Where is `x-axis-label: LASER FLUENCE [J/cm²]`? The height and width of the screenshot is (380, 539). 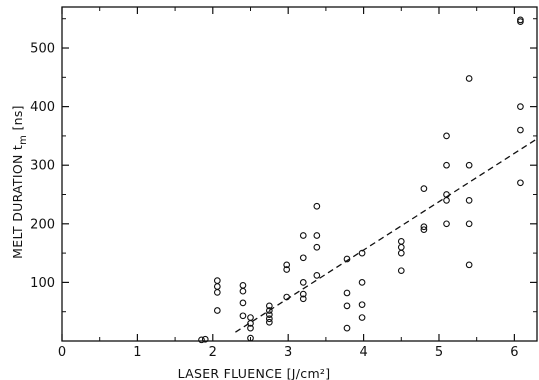 x-axis-label: LASER FLUENCE [J/cm²] is located at coordinates (254, 373).